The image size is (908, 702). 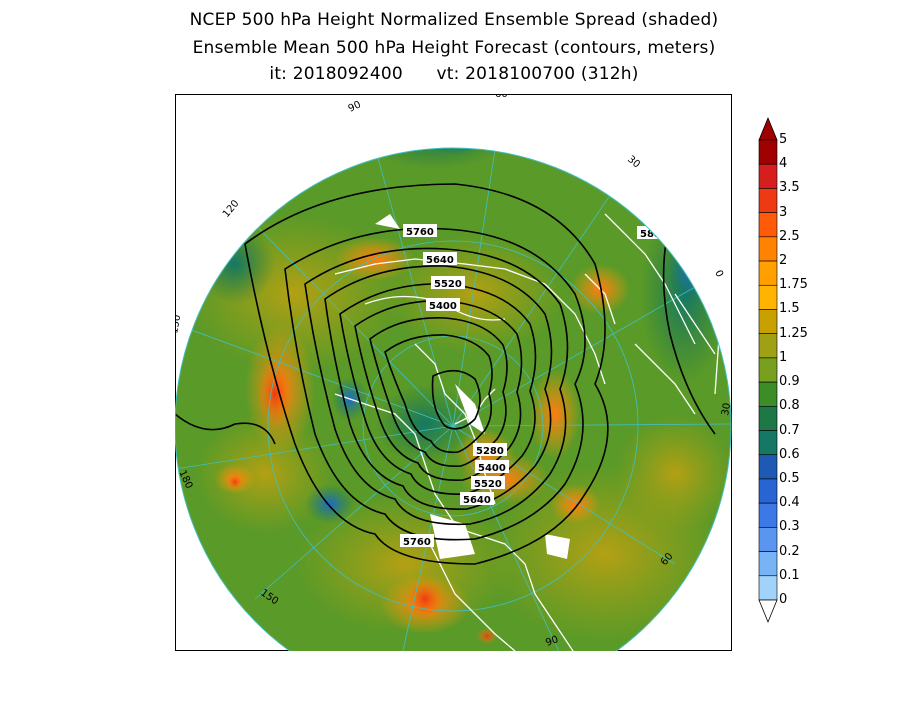 What do you see at coordinates (472, 386) in the screenshot?
I see `landmass-fragments` at bounding box center [472, 386].